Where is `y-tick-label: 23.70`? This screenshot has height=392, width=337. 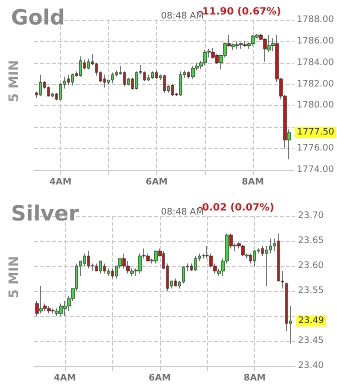
y-tick-label: 23.70 is located at coordinates (311, 216).